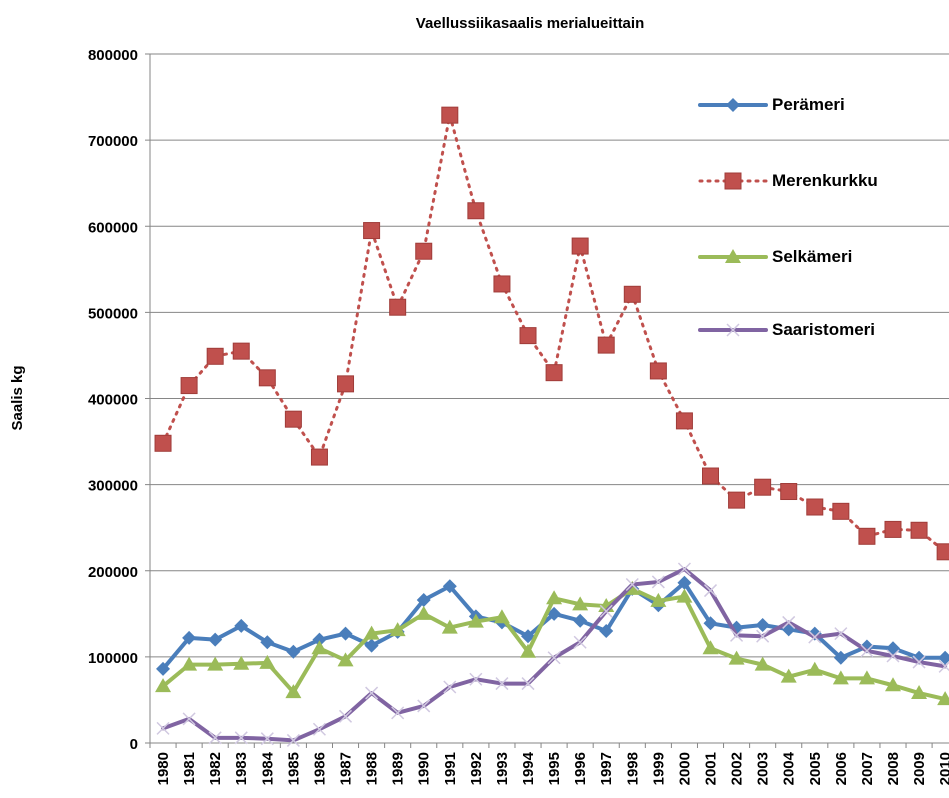 The width and height of the screenshot is (949, 798). What do you see at coordinates (293, 768) in the screenshot?
I see `x-tick-label: 1985` at bounding box center [293, 768].